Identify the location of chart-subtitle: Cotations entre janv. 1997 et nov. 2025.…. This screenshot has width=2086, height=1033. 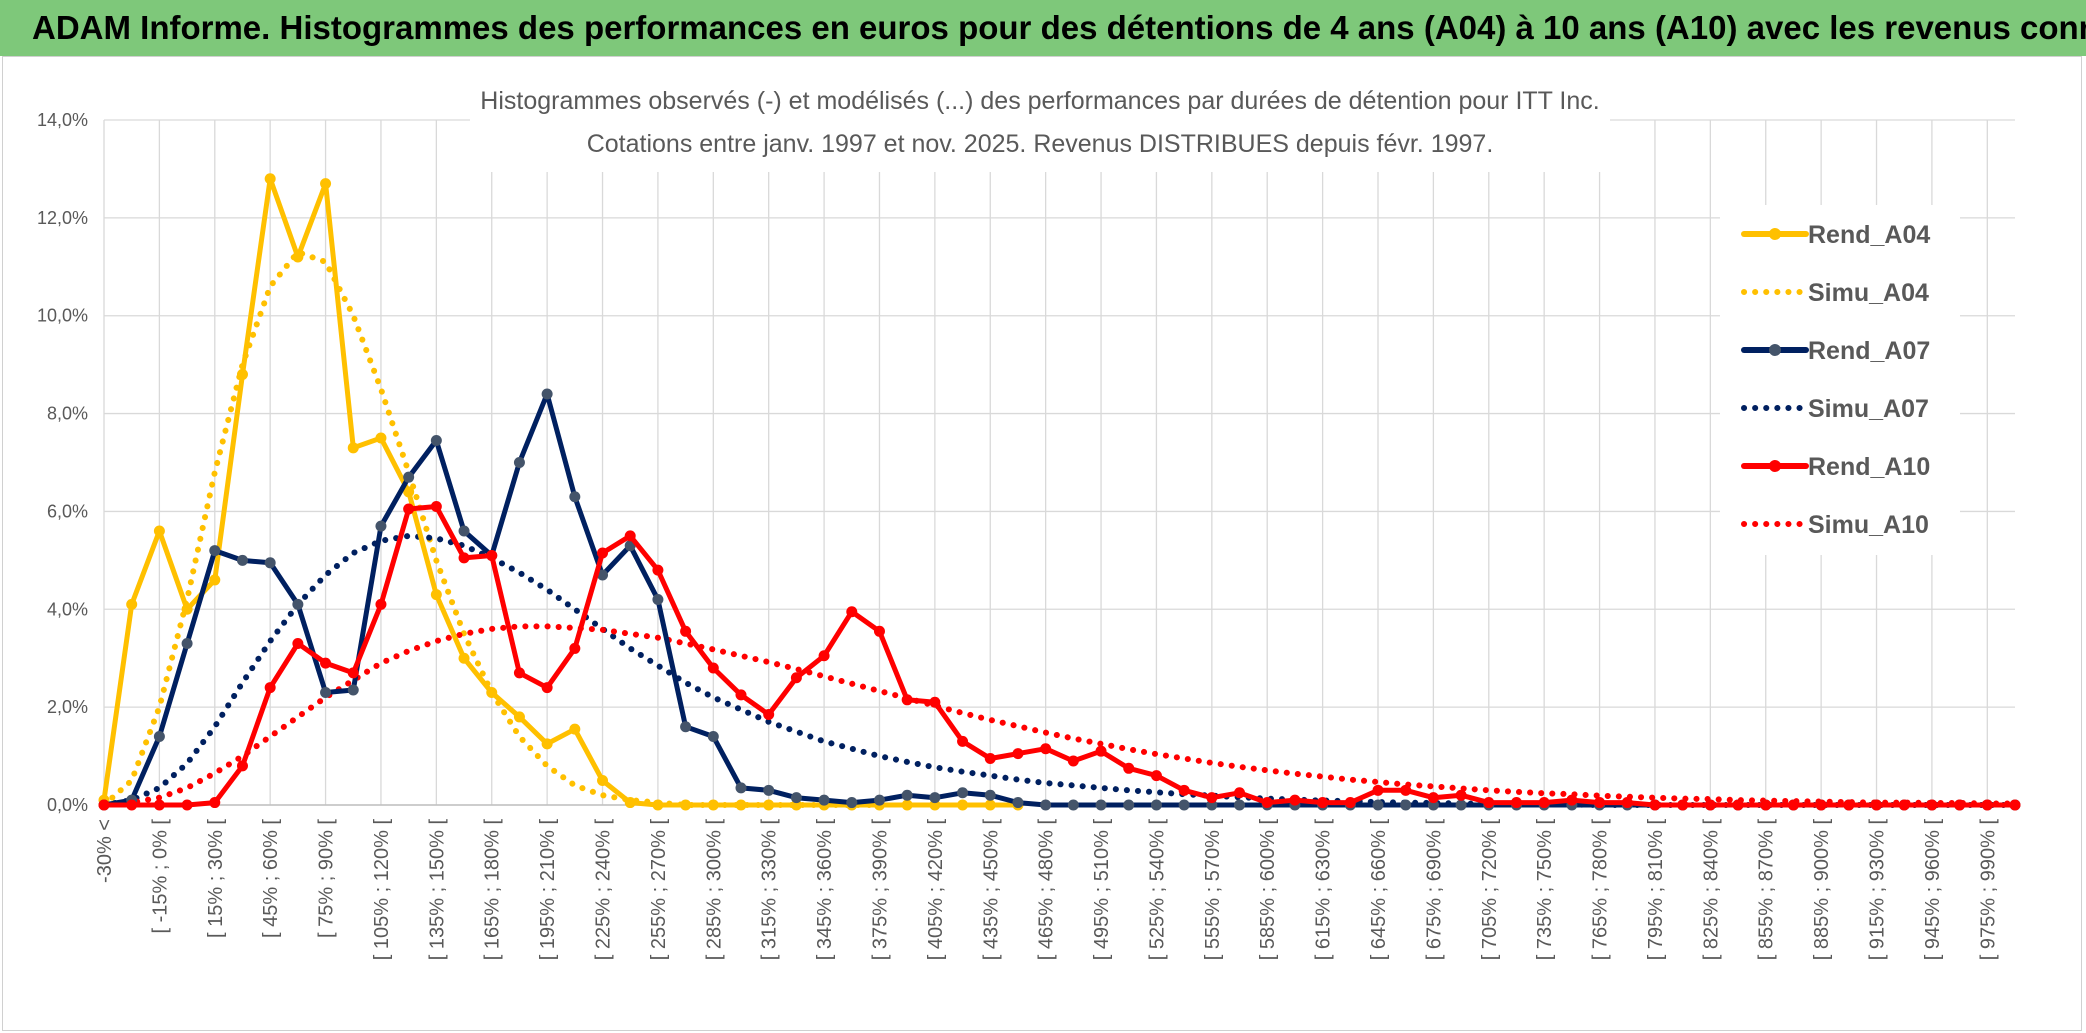
(1040, 144).